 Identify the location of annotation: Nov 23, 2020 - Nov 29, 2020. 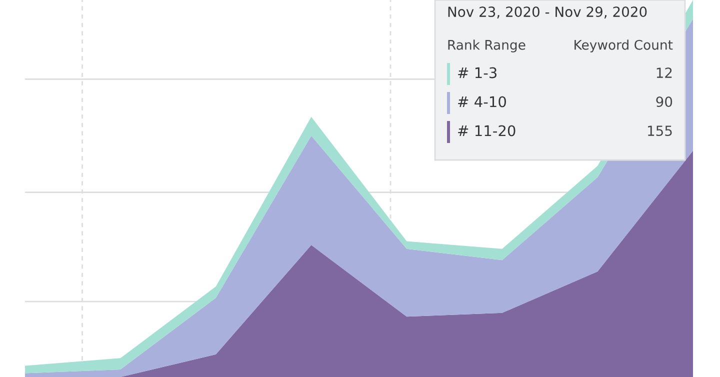
(547, 12).